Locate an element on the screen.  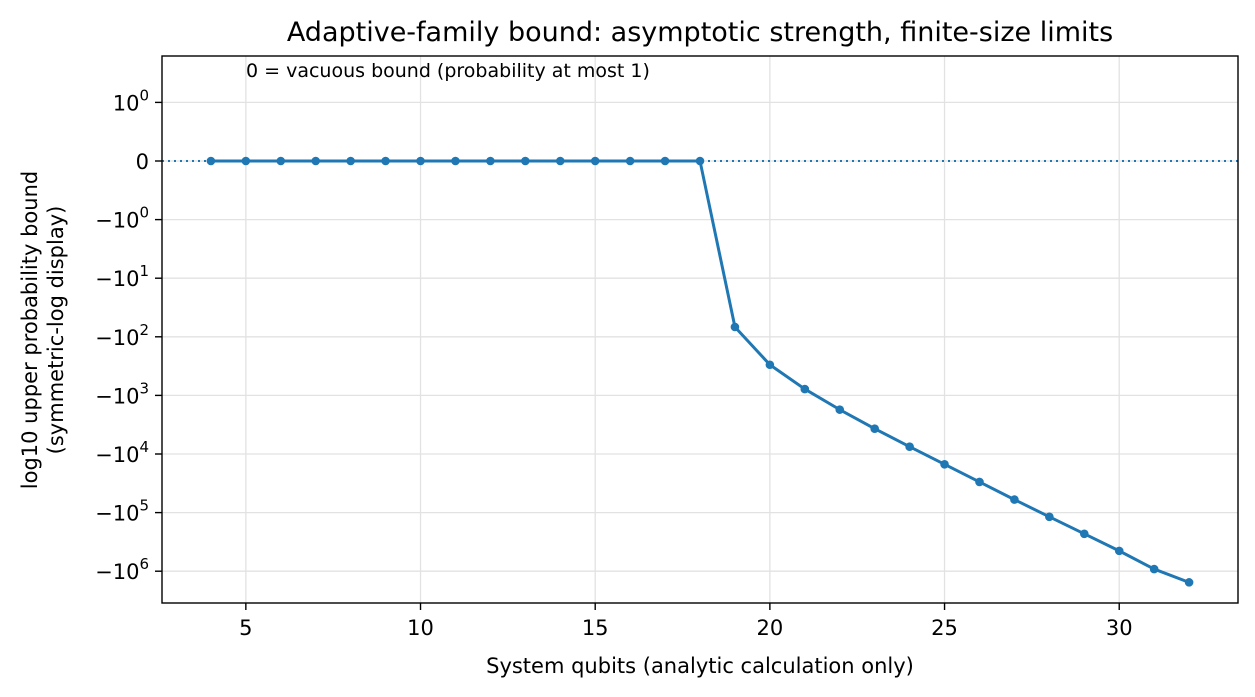
y-axis: 100 0 −100 −101 −102 −103 −104 −105 −106 is located at coordinates (128, 335).